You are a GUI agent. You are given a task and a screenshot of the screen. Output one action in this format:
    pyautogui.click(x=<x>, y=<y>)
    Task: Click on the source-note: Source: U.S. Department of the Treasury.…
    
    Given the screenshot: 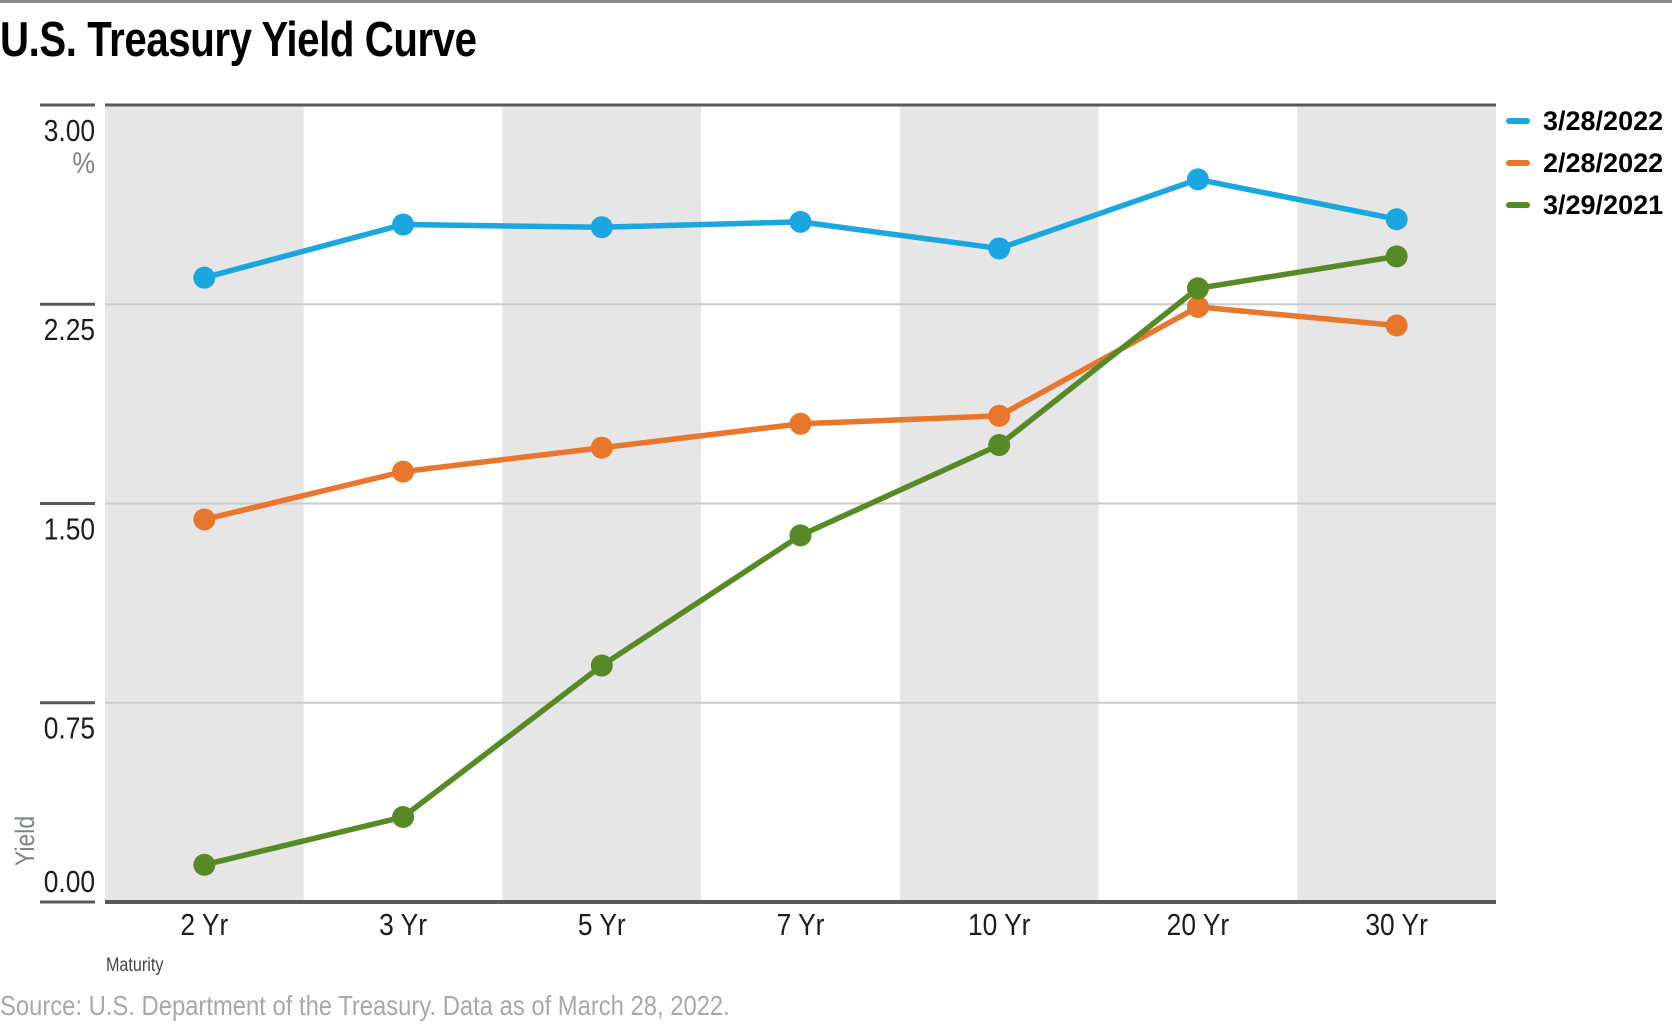 What is the action you would take?
    pyautogui.click(x=365, y=1005)
    